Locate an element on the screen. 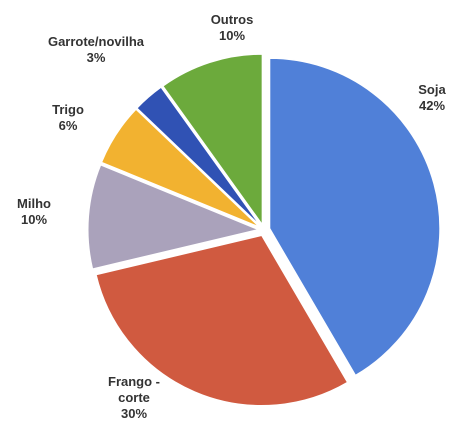  value-label: 6% is located at coordinates (68, 125).